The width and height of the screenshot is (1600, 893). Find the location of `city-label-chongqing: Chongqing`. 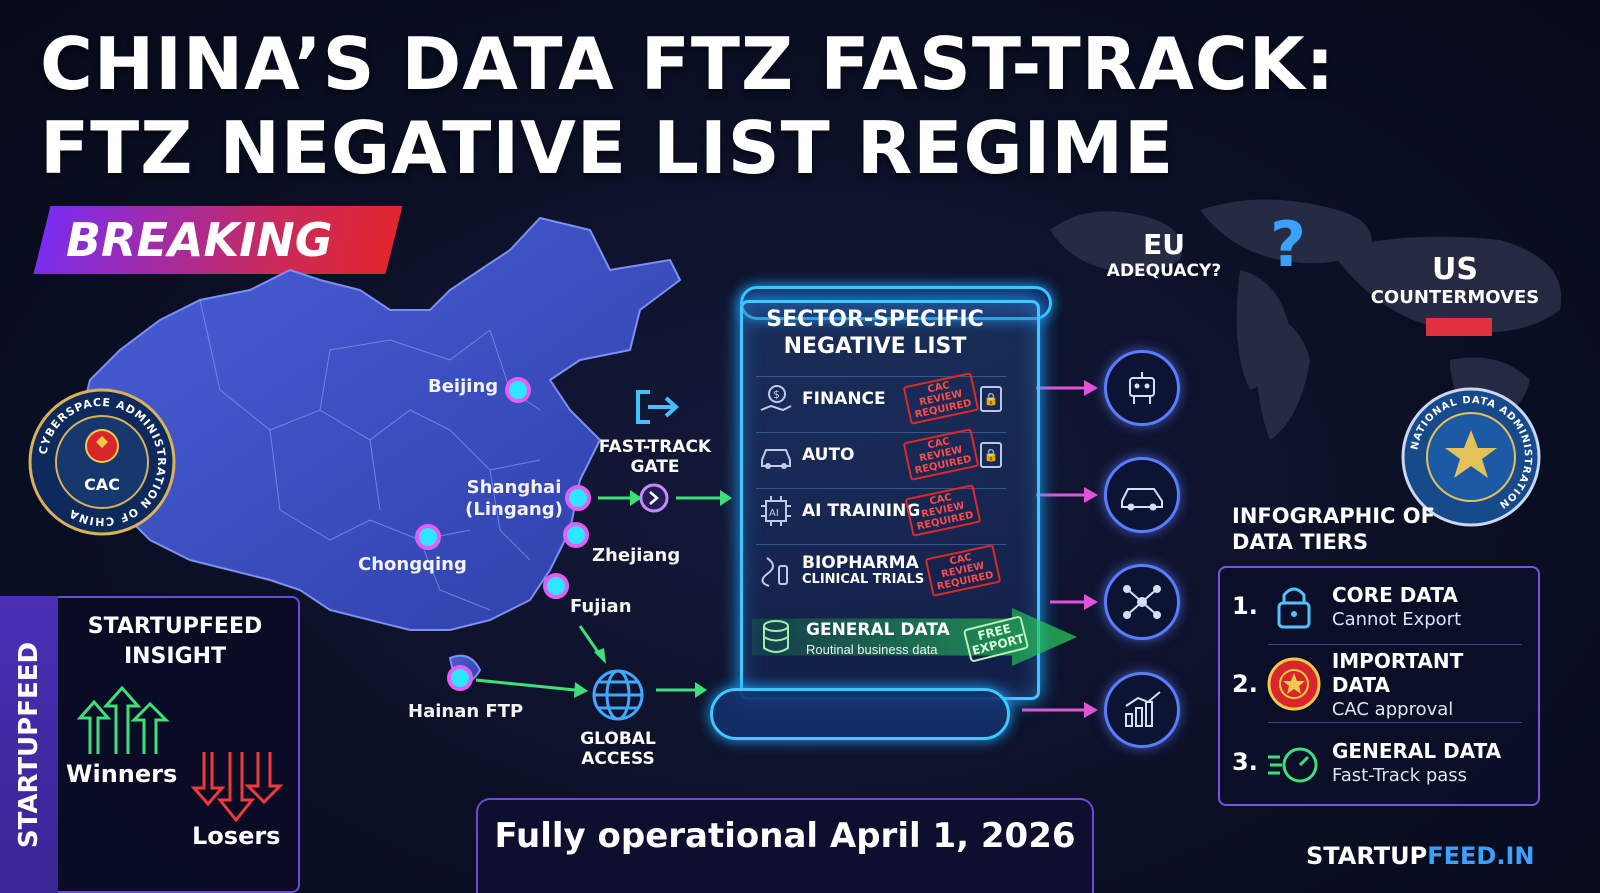

city-label-chongqing: Chongqing is located at coordinates (412, 564).